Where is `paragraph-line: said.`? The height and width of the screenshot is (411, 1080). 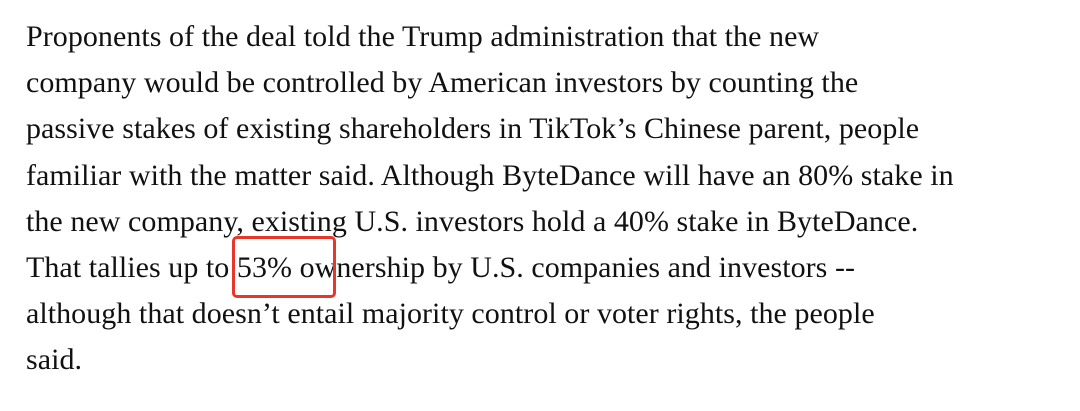
paragraph-line: said. is located at coordinates (54, 360).